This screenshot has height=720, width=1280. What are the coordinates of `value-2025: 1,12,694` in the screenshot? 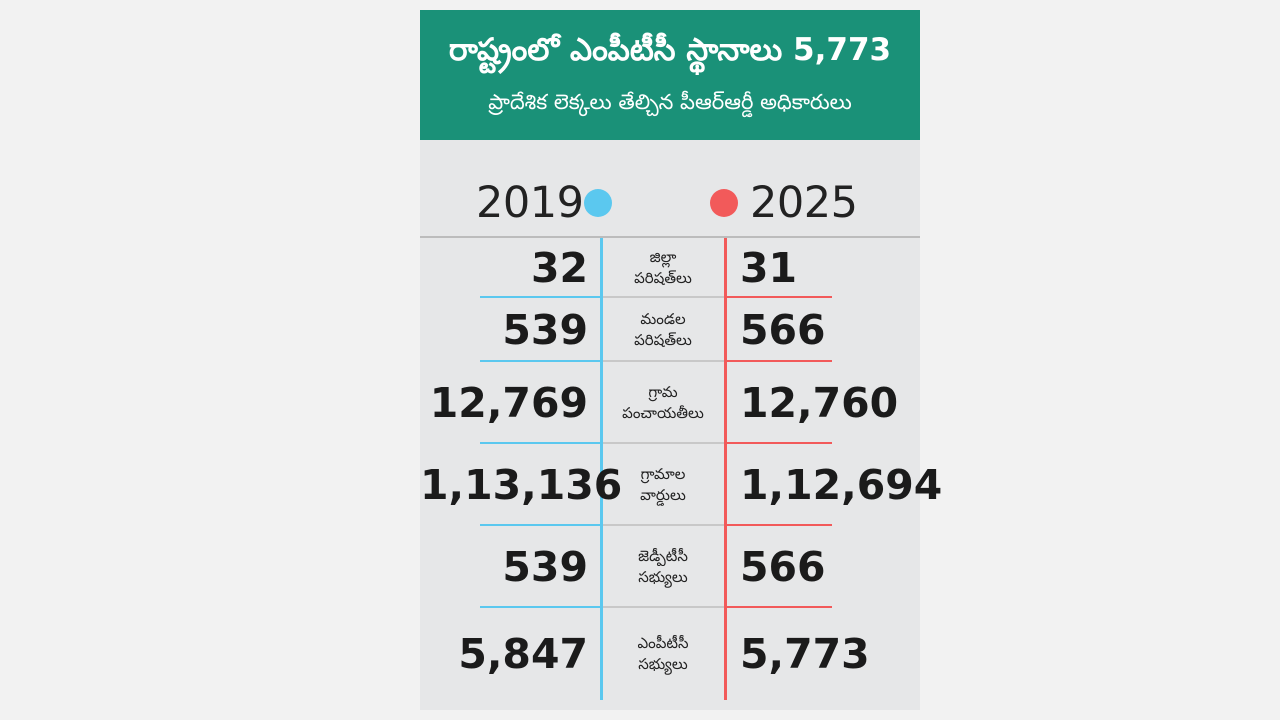 It's located at (841, 485).